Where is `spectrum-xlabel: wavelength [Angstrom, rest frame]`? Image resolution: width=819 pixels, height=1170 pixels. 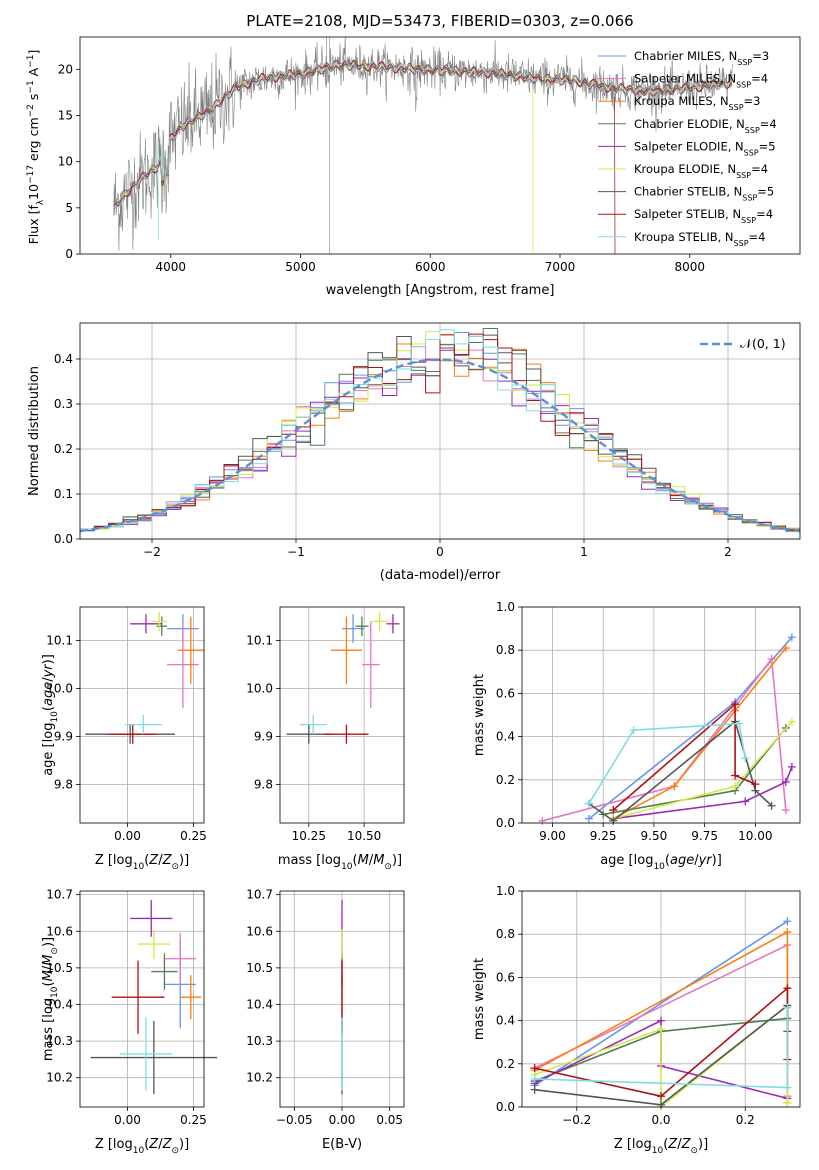 spectrum-xlabel: wavelength [Angstrom, rest frame] is located at coordinates (440, 290).